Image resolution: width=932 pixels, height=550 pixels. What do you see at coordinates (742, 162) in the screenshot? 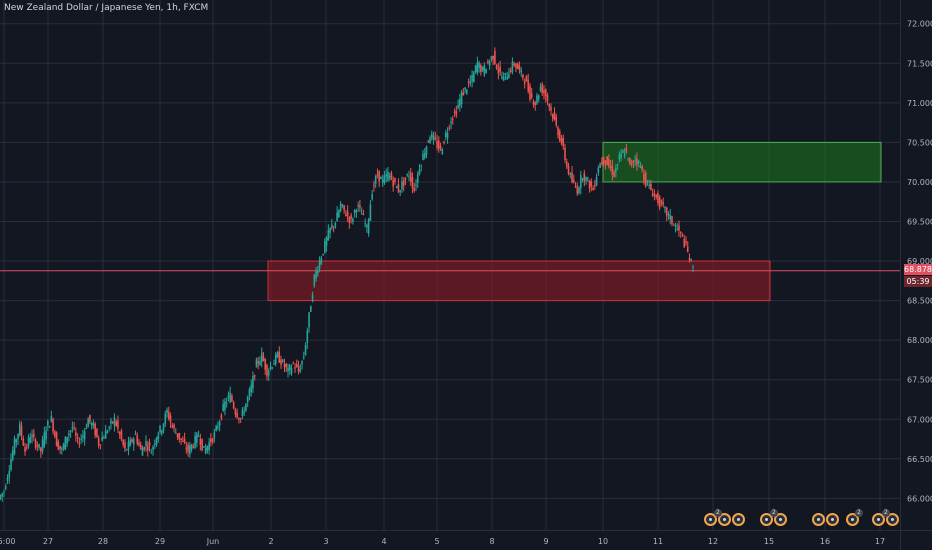
I see `supply-zone` at bounding box center [742, 162].